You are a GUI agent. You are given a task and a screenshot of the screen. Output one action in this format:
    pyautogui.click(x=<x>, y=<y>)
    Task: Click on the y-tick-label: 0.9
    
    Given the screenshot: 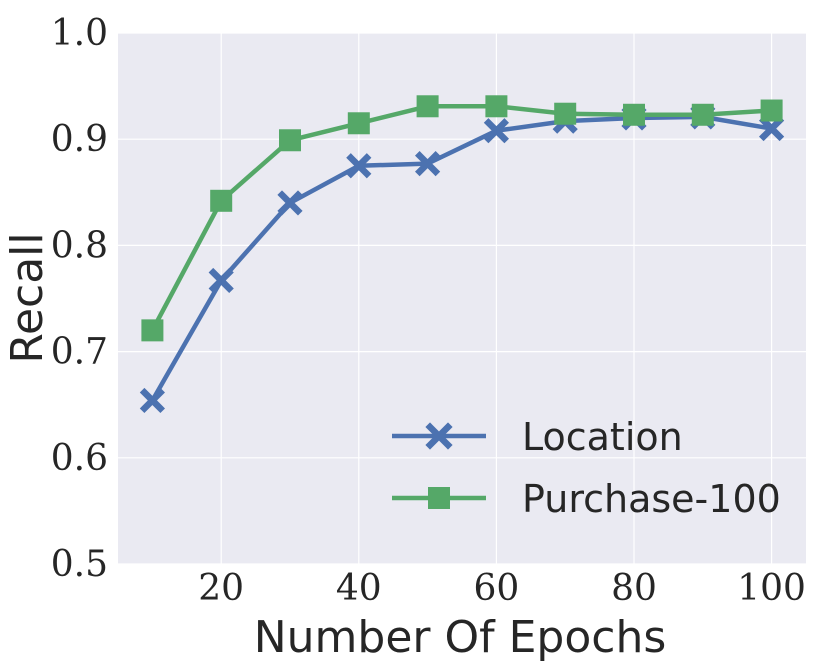 What is the action you would take?
    pyautogui.click(x=79, y=139)
    